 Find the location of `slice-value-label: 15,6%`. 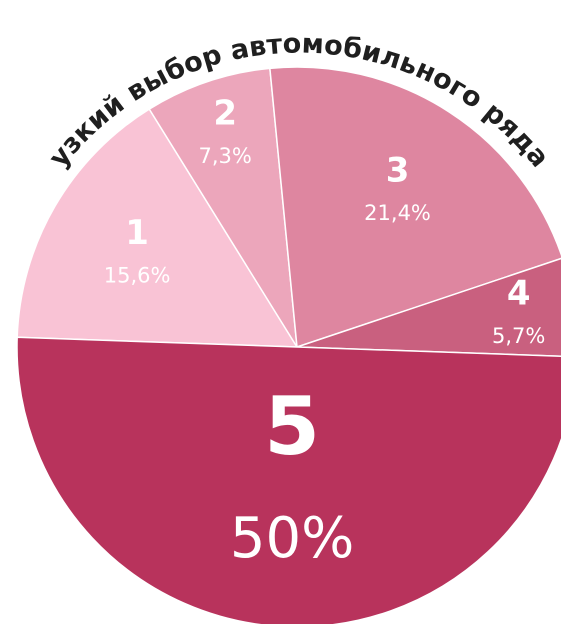

slice-value-label: 15,6% is located at coordinates (137, 275).